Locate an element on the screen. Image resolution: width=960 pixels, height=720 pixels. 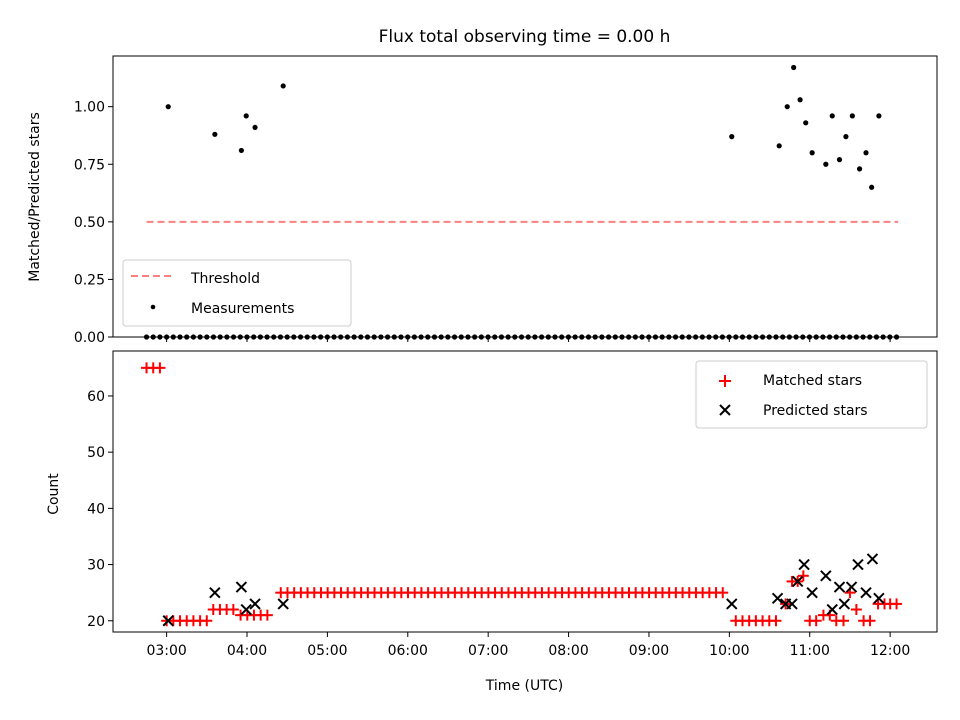
count-x-tick-label: 11:00 is located at coordinates (810, 651).